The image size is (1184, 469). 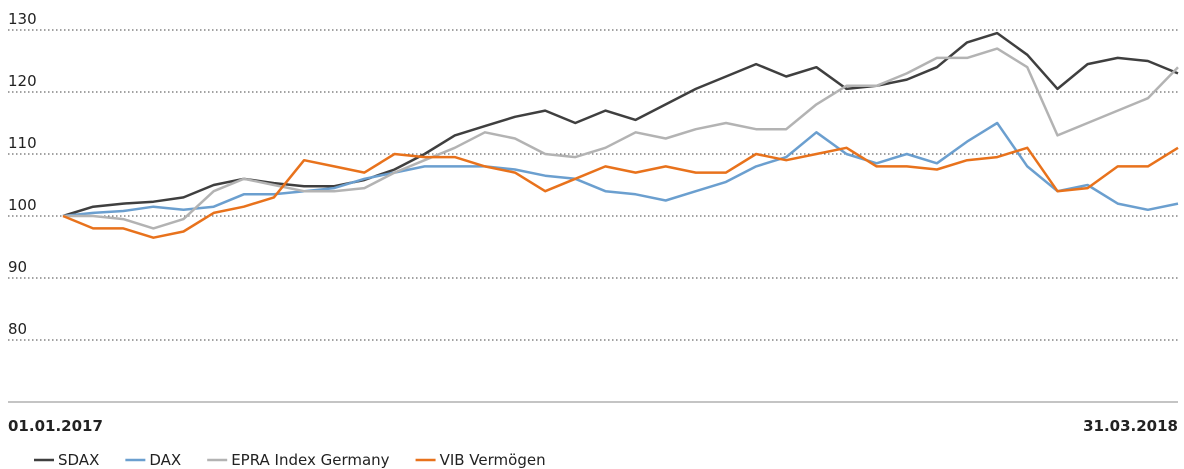 What do you see at coordinates (493, 460) in the screenshot?
I see `legend-label: VIB Vermögen` at bounding box center [493, 460].